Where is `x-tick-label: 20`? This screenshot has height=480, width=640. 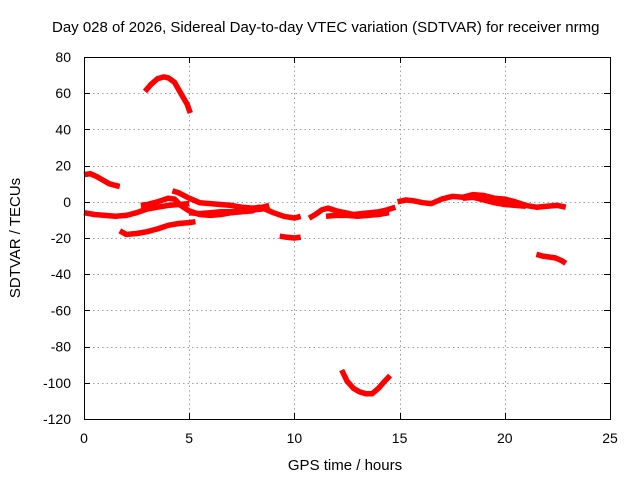
x-tick-label: 20 is located at coordinates (505, 438).